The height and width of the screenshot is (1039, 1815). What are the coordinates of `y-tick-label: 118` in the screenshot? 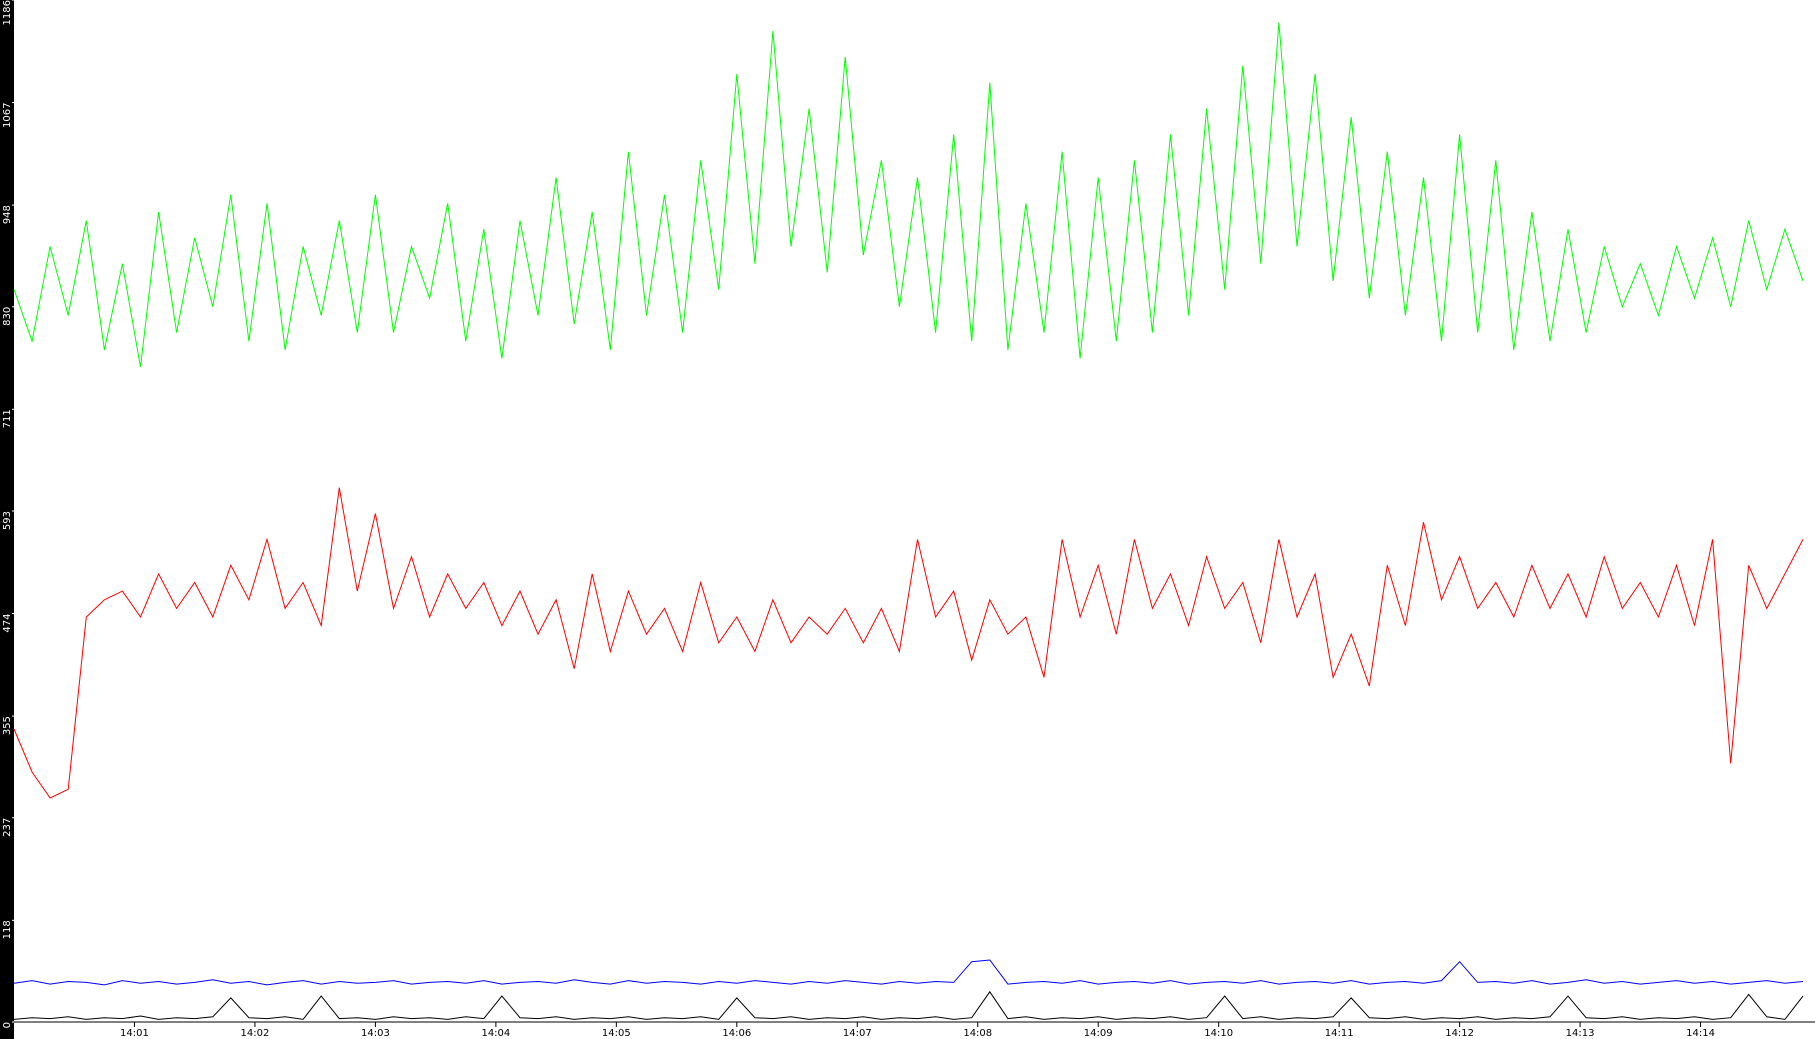 It's located at (7, 929).